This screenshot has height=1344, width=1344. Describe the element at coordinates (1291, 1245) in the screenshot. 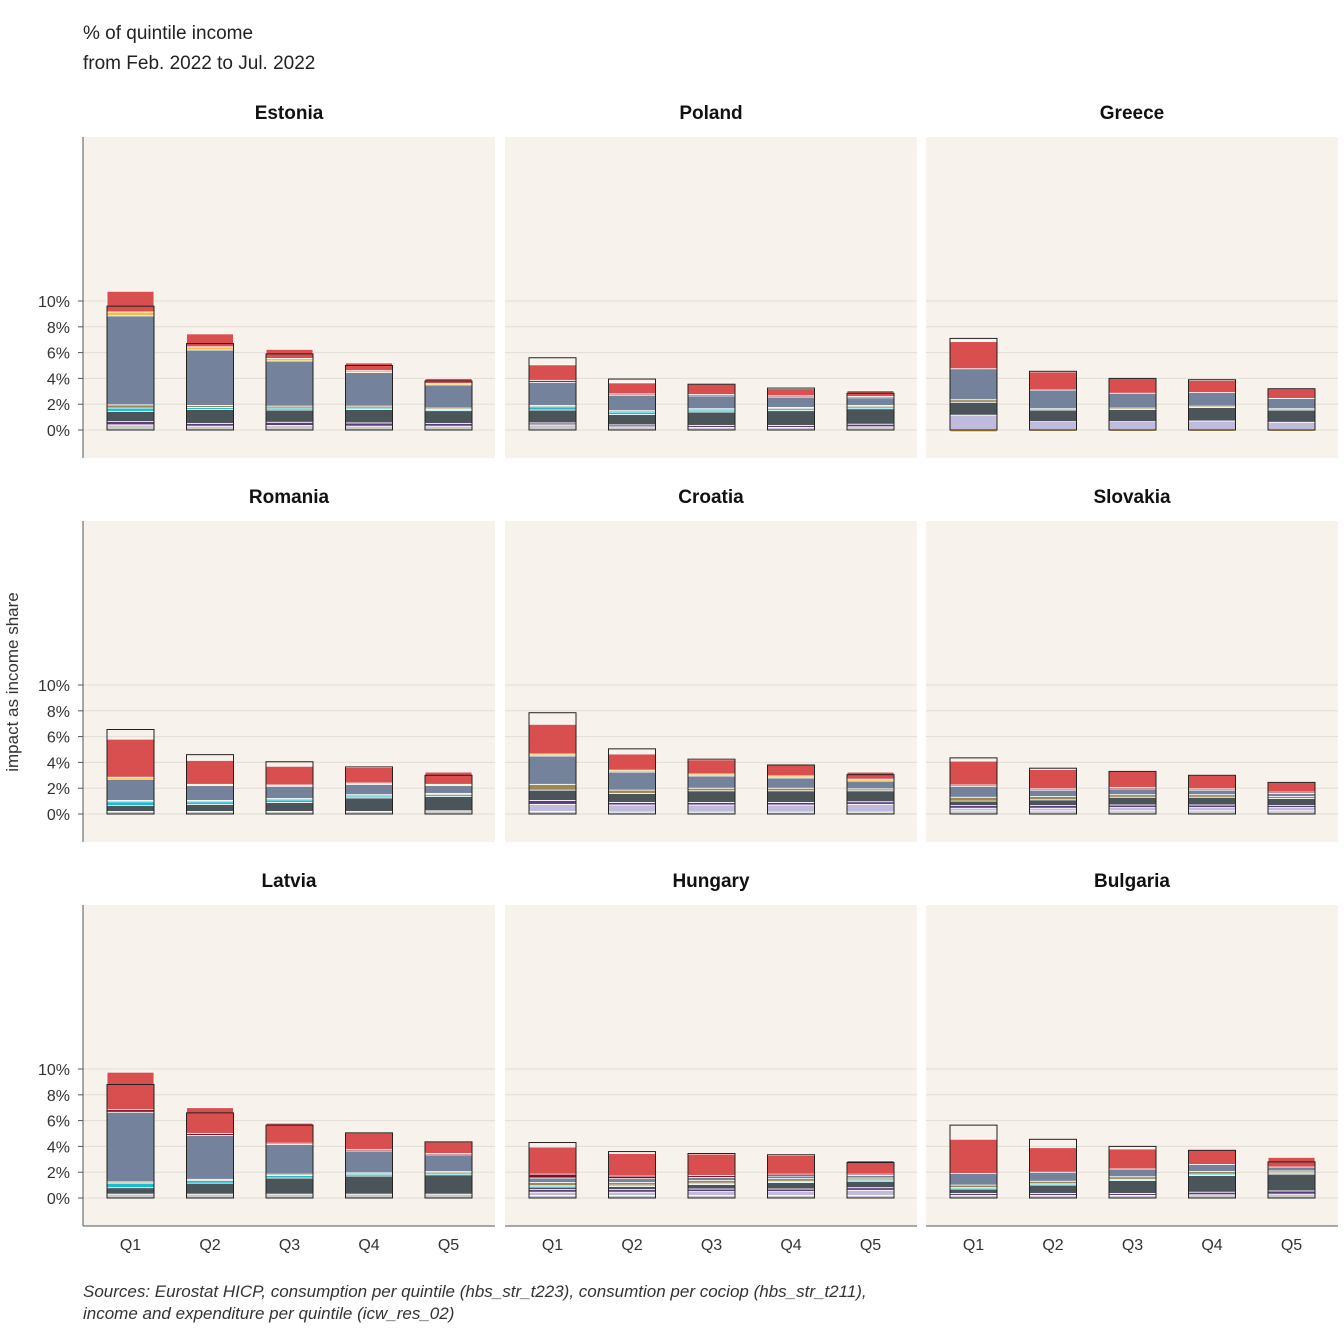

I see `x-tick-label: Q5` at that location.